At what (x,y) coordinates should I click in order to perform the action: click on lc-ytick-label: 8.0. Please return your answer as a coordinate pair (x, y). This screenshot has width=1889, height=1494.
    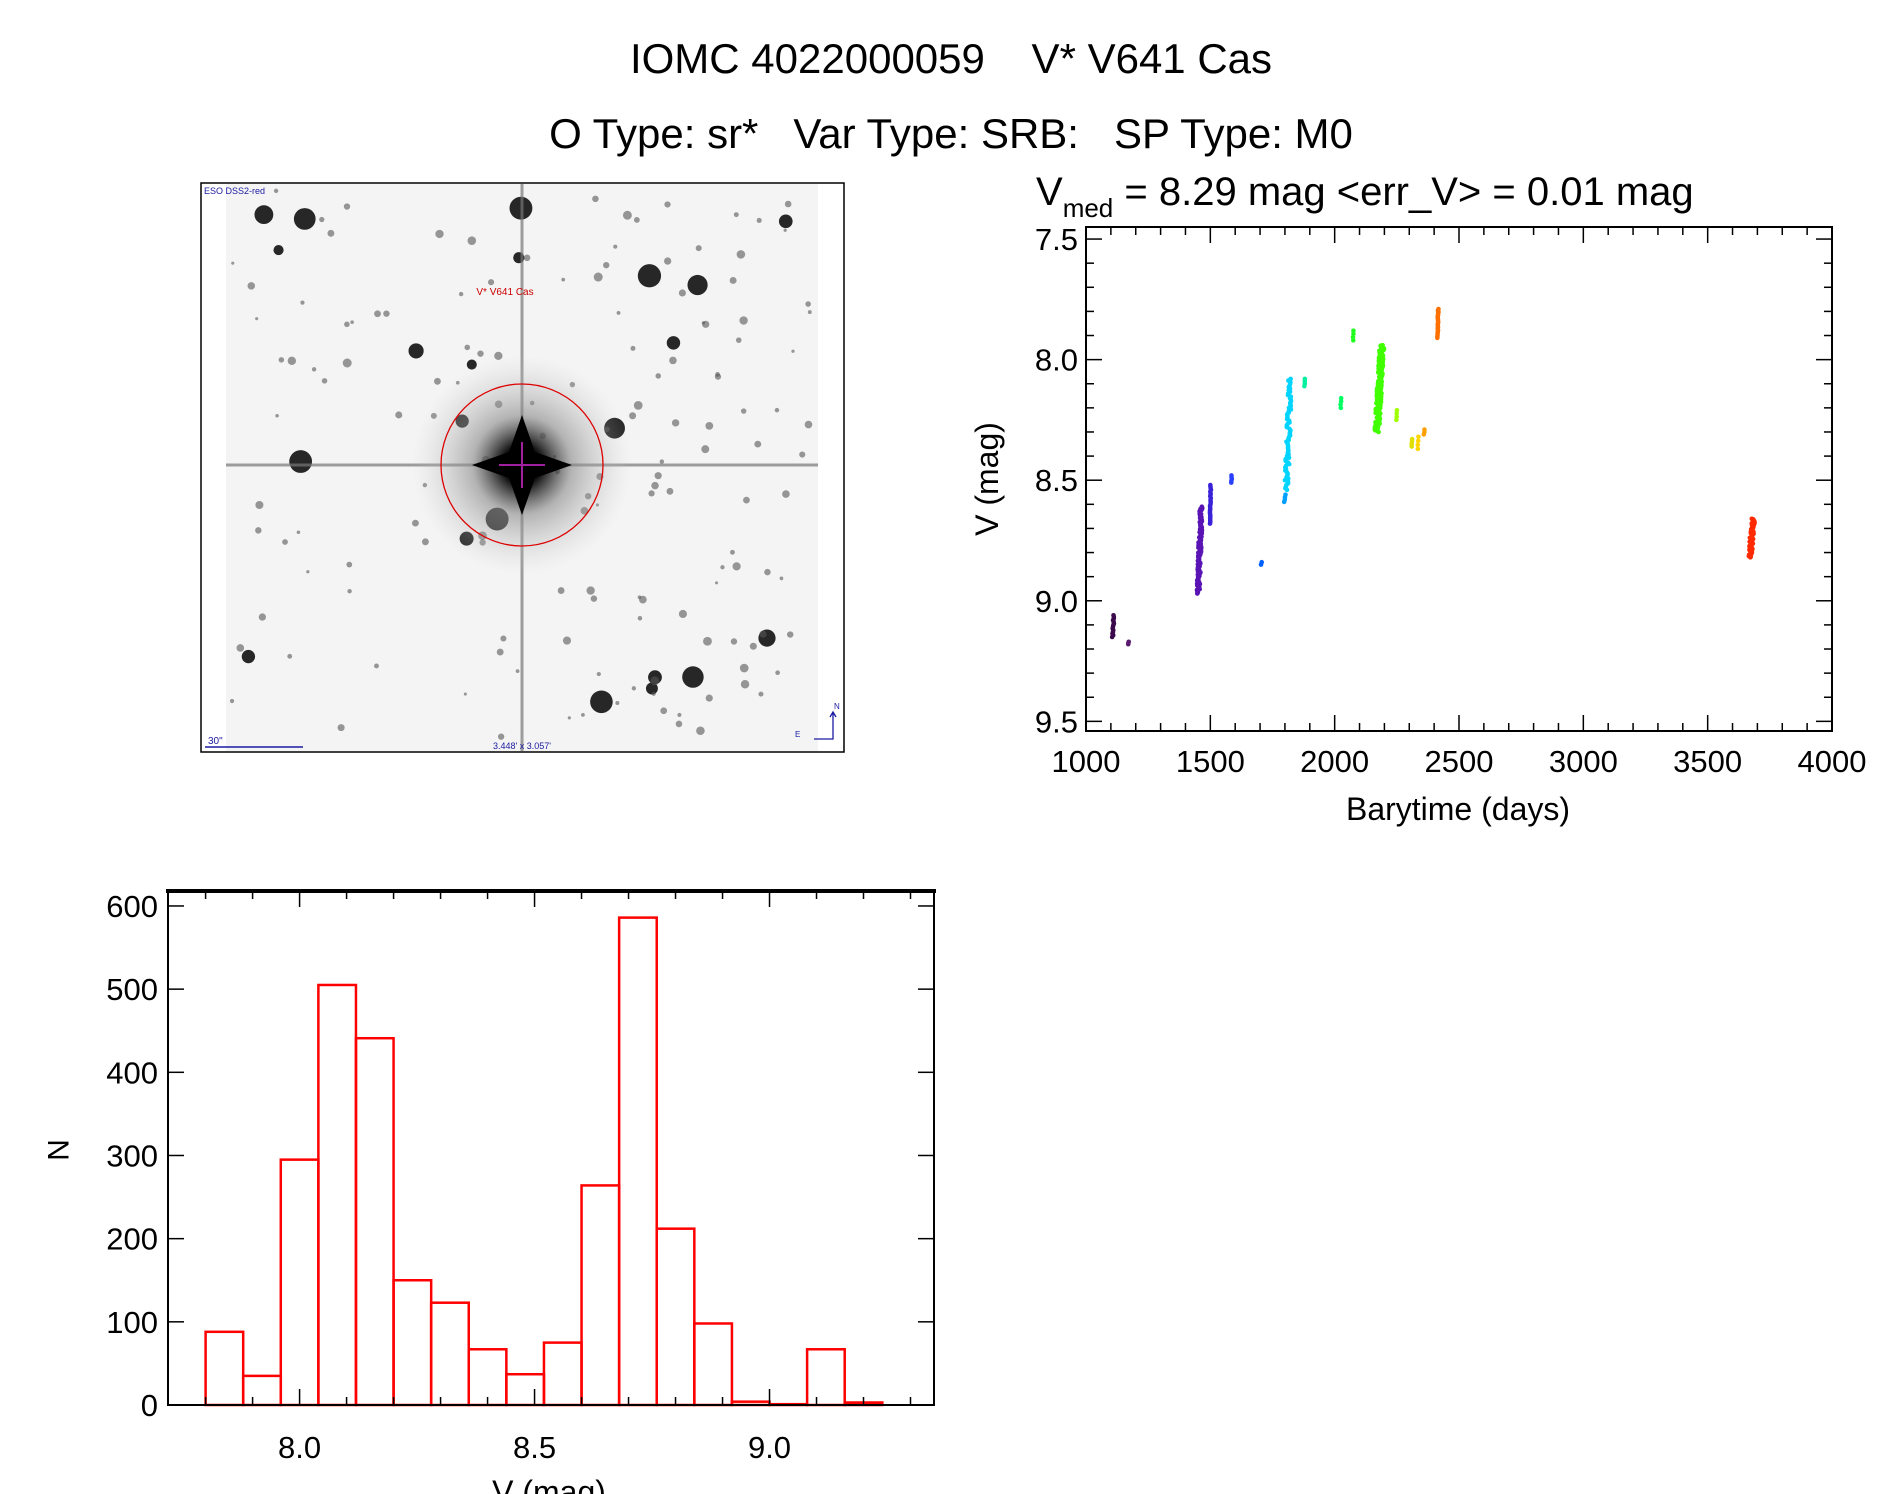
    Looking at the image, I should click on (1056, 360).